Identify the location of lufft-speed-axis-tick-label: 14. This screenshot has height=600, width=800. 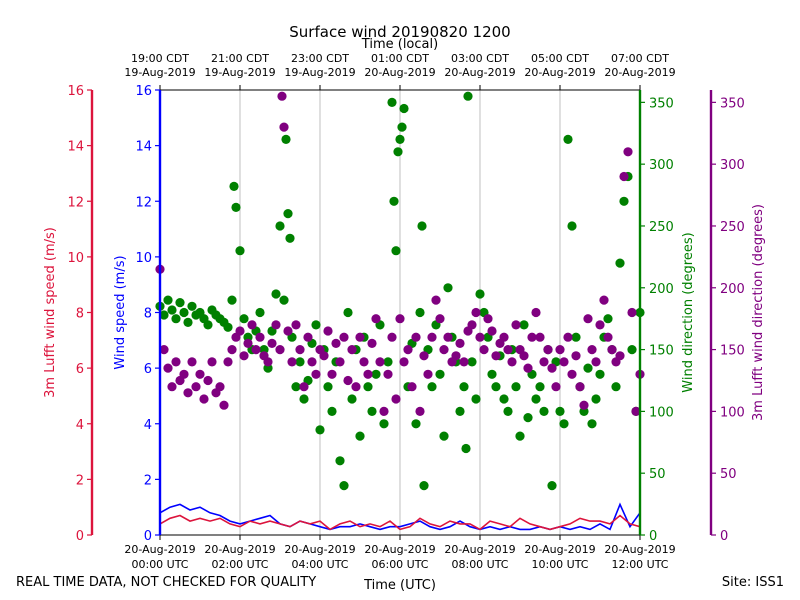
(75, 147).